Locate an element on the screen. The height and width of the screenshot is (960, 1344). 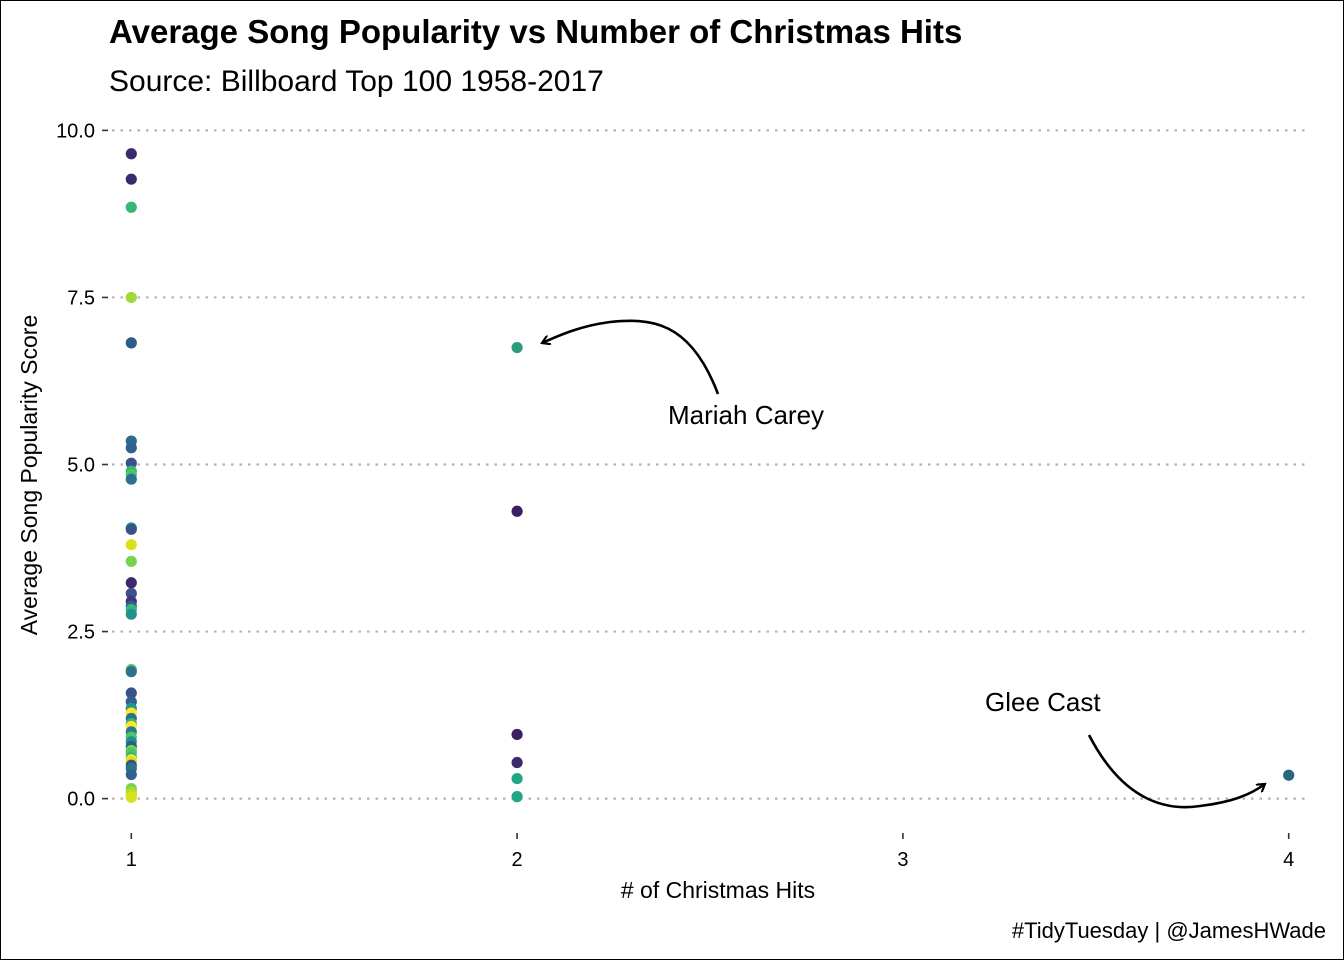
y-axis-title: Average Song Popularity Score is located at coordinates (29, 475).